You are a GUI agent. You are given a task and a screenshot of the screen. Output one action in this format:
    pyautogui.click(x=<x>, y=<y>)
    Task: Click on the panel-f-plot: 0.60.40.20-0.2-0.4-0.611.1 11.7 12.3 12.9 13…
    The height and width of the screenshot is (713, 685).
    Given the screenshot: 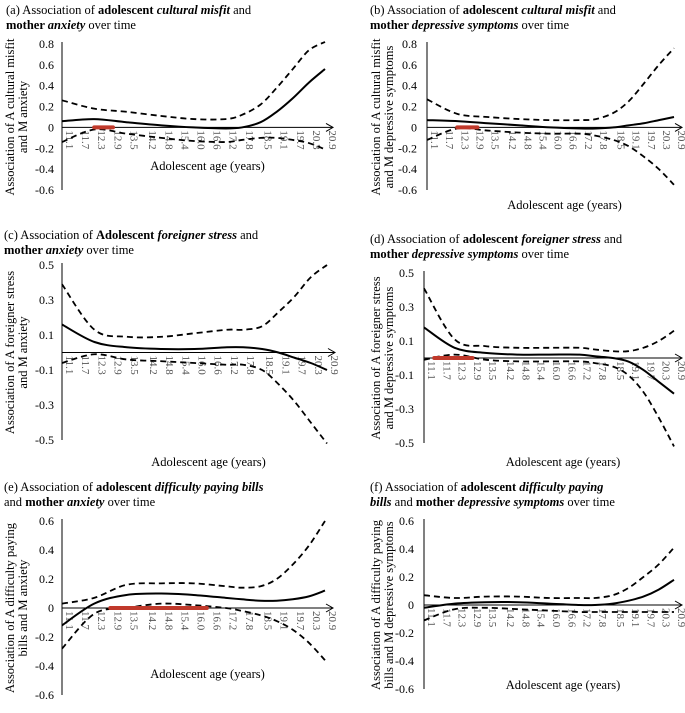 What is the action you would take?
    pyautogui.click(x=527, y=605)
    